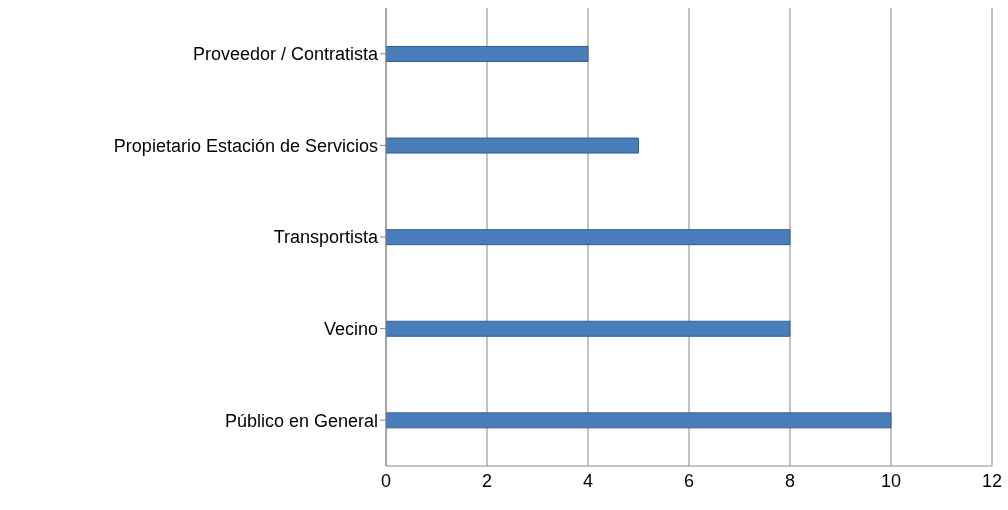 This screenshot has height=510, width=1008. Describe the element at coordinates (326, 237) in the screenshot. I see `y-tick-label: Transportista` at that location.